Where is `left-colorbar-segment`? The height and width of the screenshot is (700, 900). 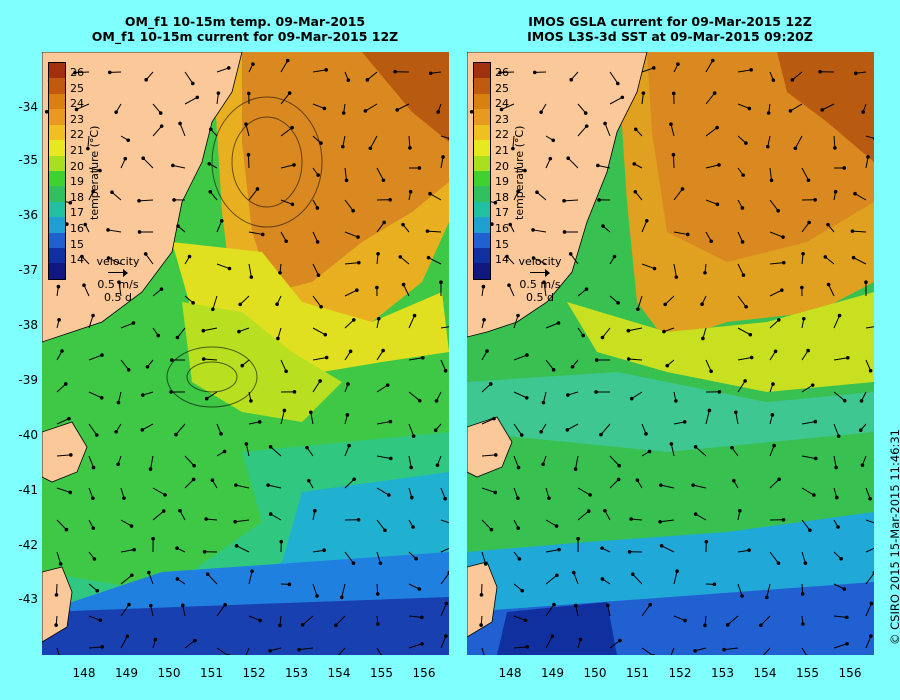 left-colorbar-segment is located at coordinates (57, 132).